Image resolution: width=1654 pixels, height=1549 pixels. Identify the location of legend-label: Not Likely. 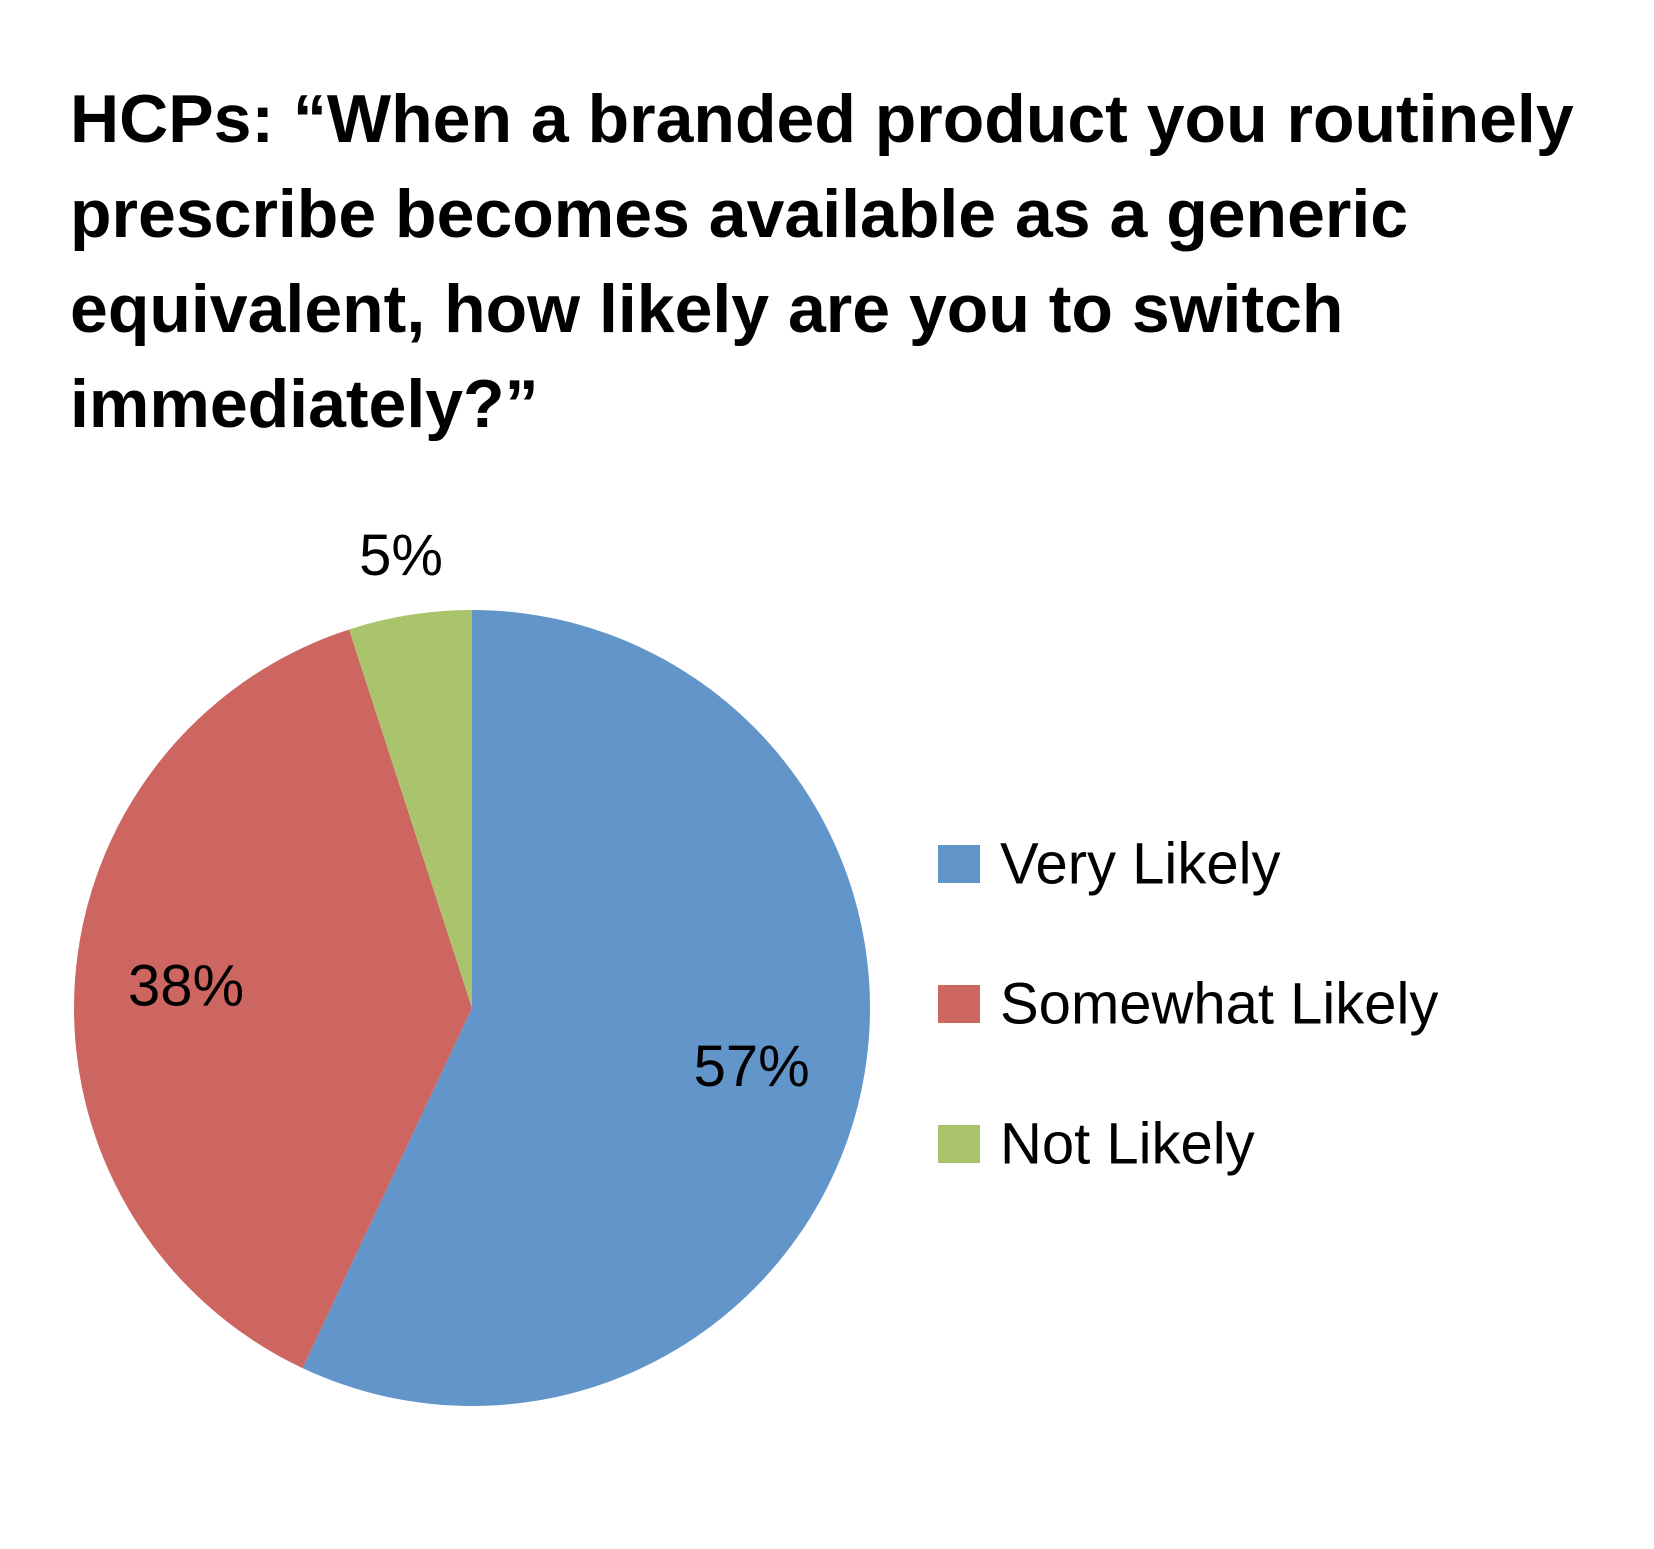
(1127, 1143).